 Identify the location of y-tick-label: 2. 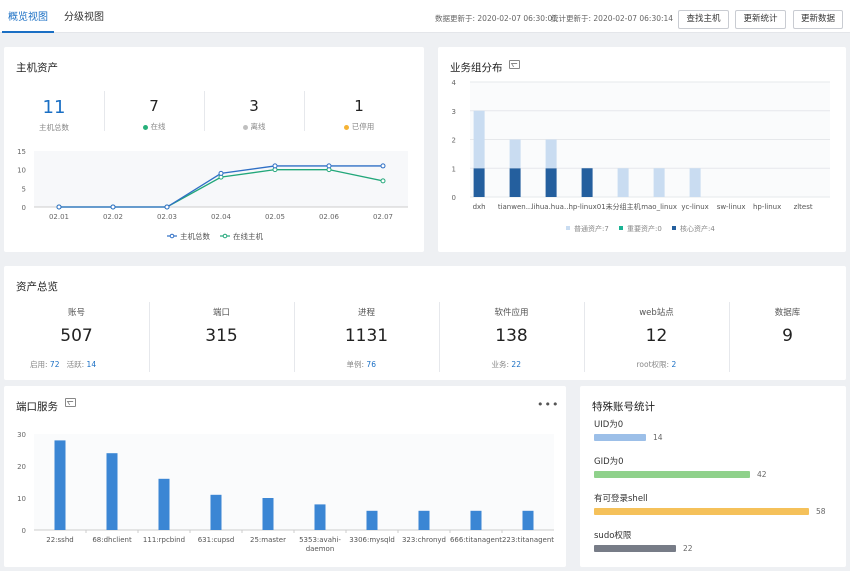
(454, 141).